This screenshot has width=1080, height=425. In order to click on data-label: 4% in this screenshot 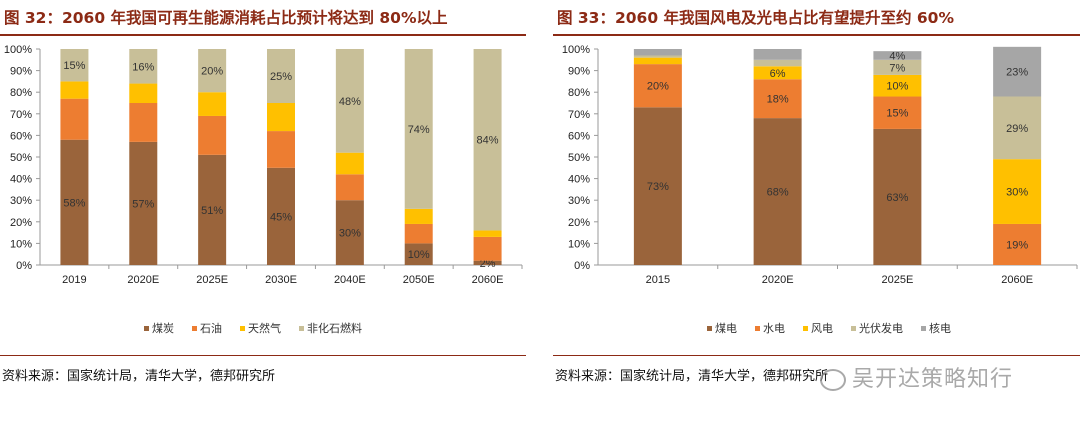, I will do `click(897, 56)`.